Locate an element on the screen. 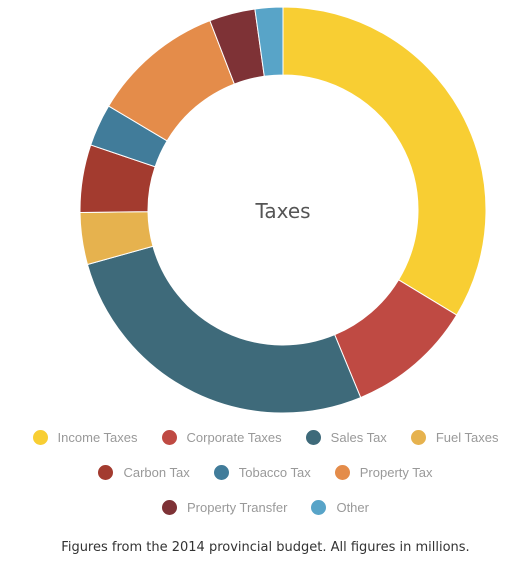 This screenshot has height=566, width=531. legend-row-2: Carbon Tax Tobacco Tax Property Tax is located at coordinates (265, 472).